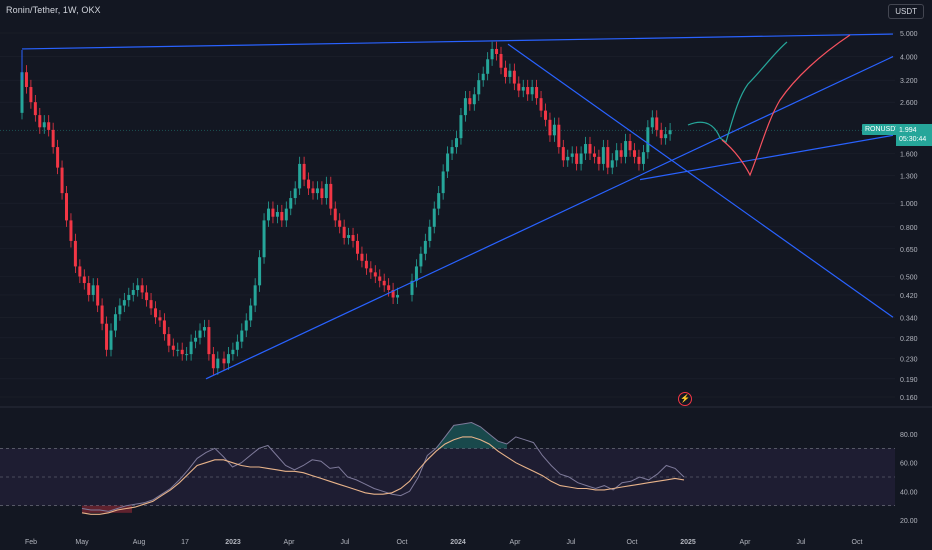 The height and width of the screenshot is (550, 932). I want to click on time-tick-label: Aug, so click(139, 542).